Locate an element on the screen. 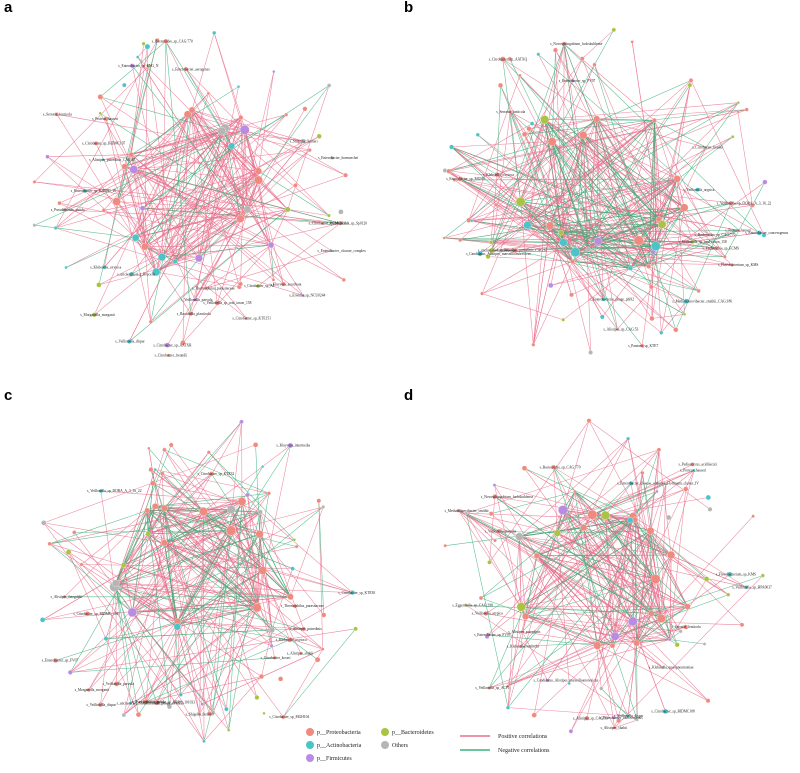 The image size is (800, 773). taxon-label: s_Enterobacter_cloacae_complex is located at coordinates (342, 251).